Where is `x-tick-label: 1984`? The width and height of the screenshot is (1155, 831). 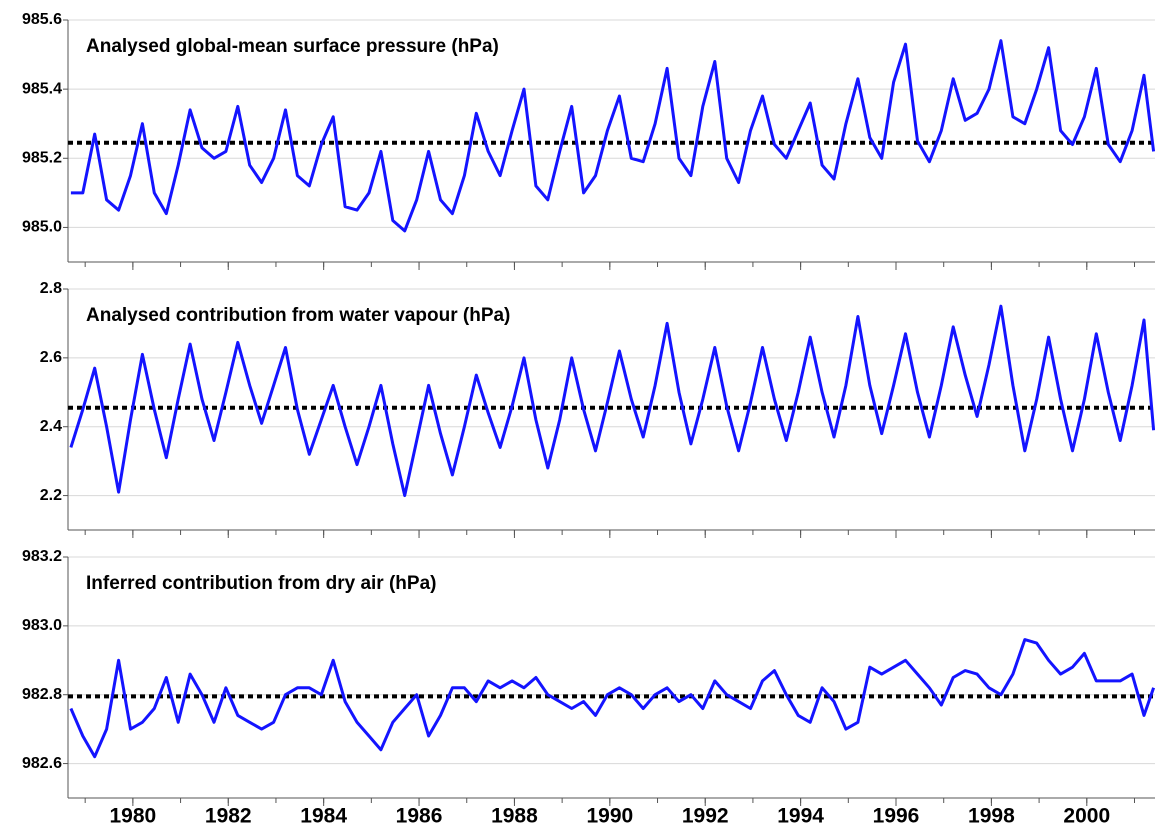
x-tick-label: 1984 is located at coordinates (323, 816).